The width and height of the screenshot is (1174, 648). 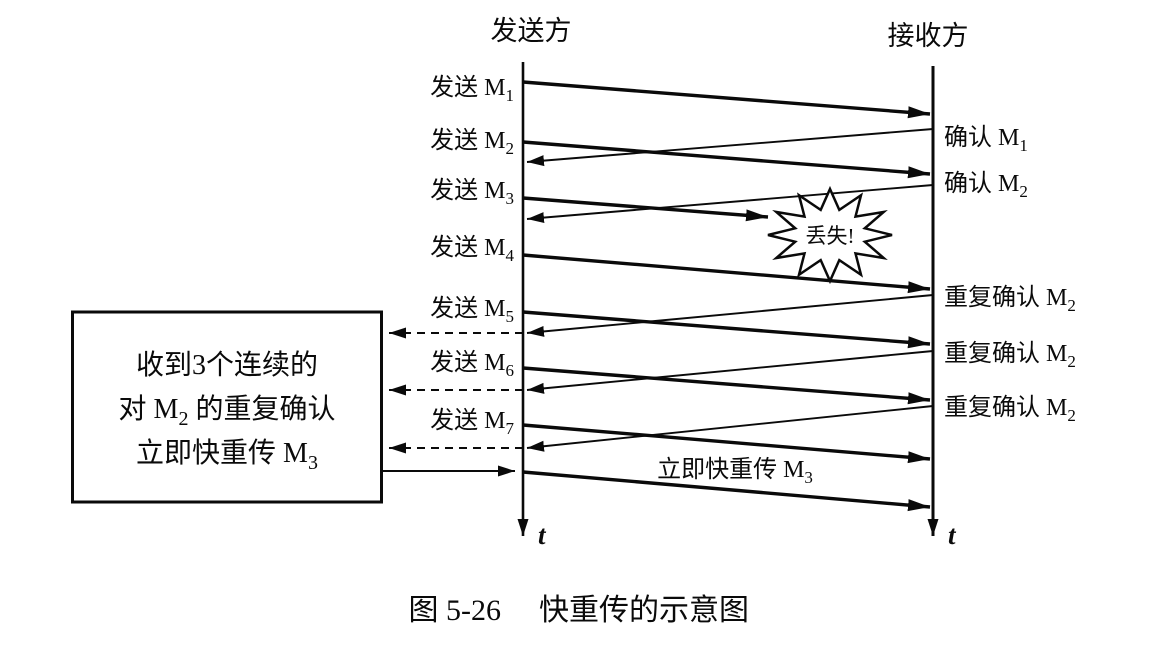 What do you see at coordinates (726, 385) in the screenshot?
I see `send-arrow-m6` at bounding box center [726, 385].